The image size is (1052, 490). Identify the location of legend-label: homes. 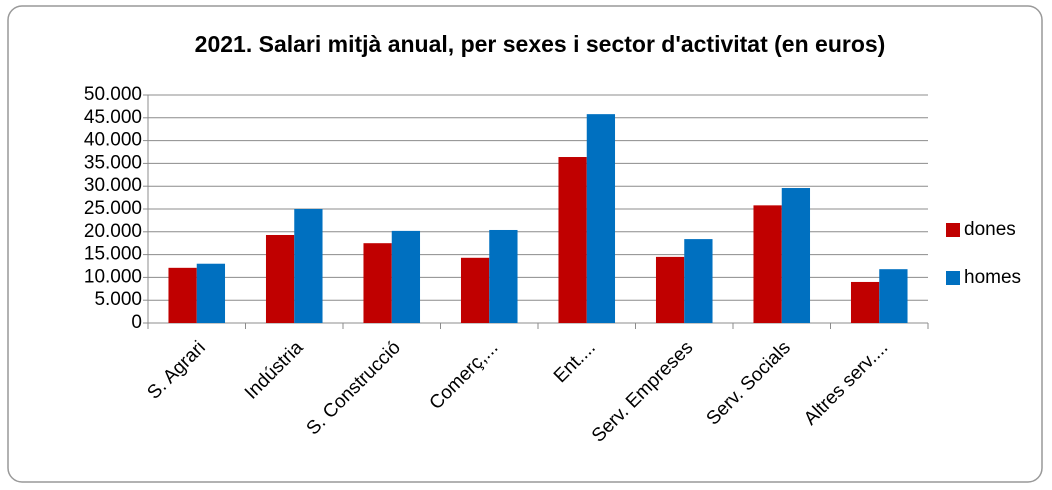
(992, 277).